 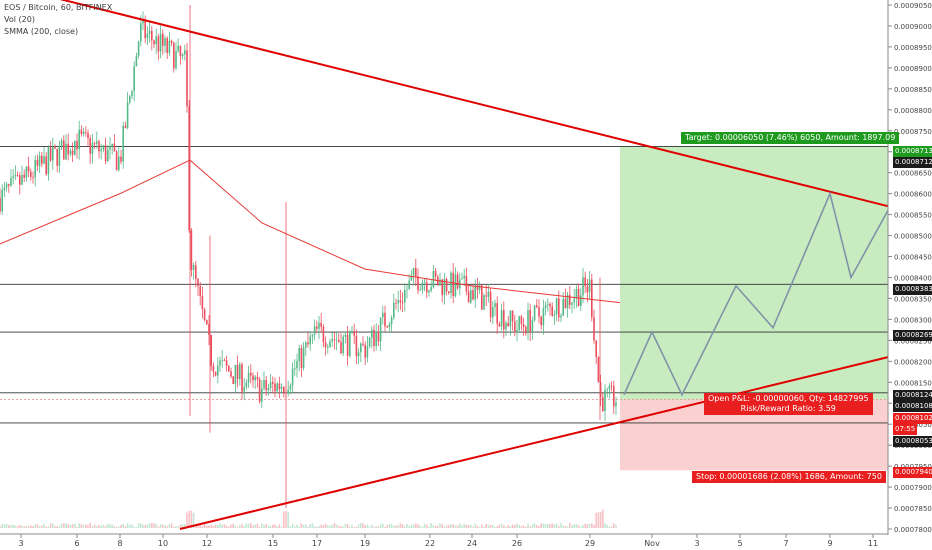 I want to click on price-tag-7: 07:55, so click(x=905, y=429).